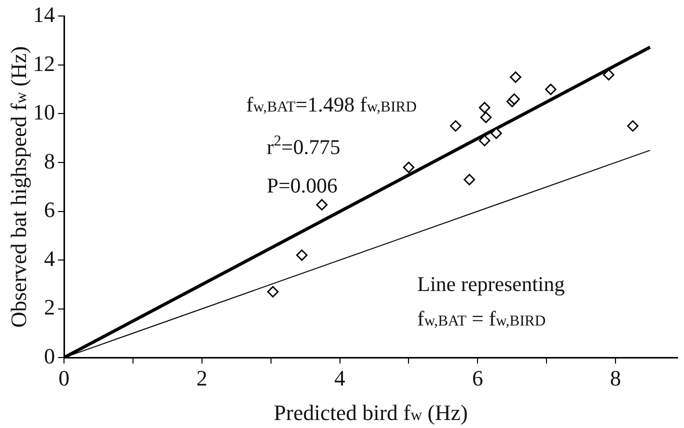 This screenshot has height=428, width=684. Describe the element at coordinates (44, 112) in the screenshot. I see `y-tick-label: 10` at that location.